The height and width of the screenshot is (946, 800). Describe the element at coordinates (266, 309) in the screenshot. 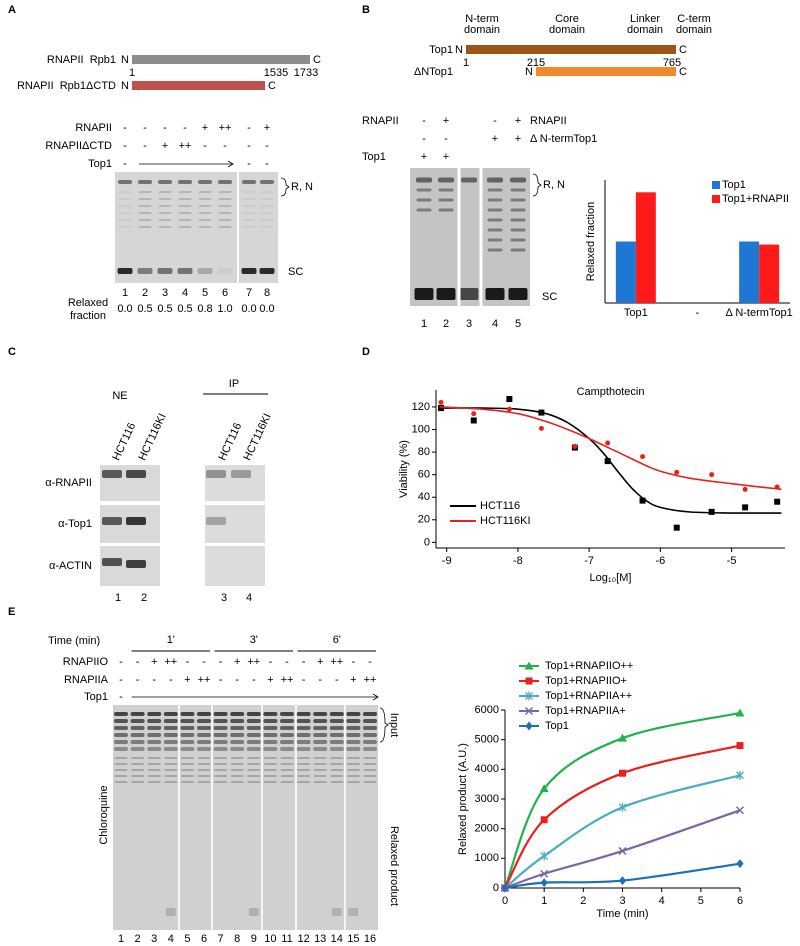

I see `relaxed-fraction: 0.0` at that location.